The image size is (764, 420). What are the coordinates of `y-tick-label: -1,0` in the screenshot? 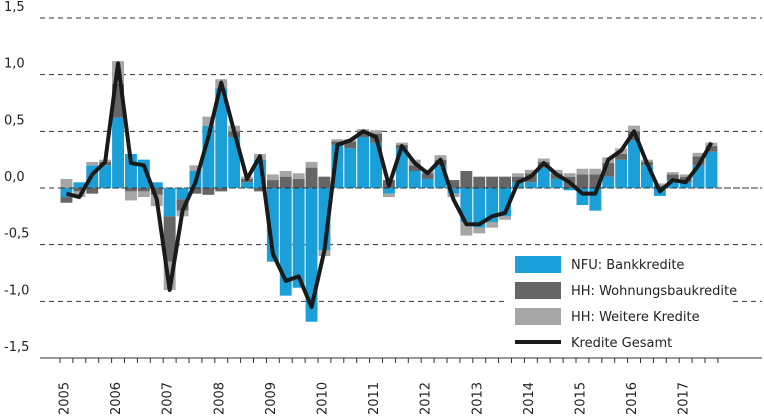 It's located at (16, 290).